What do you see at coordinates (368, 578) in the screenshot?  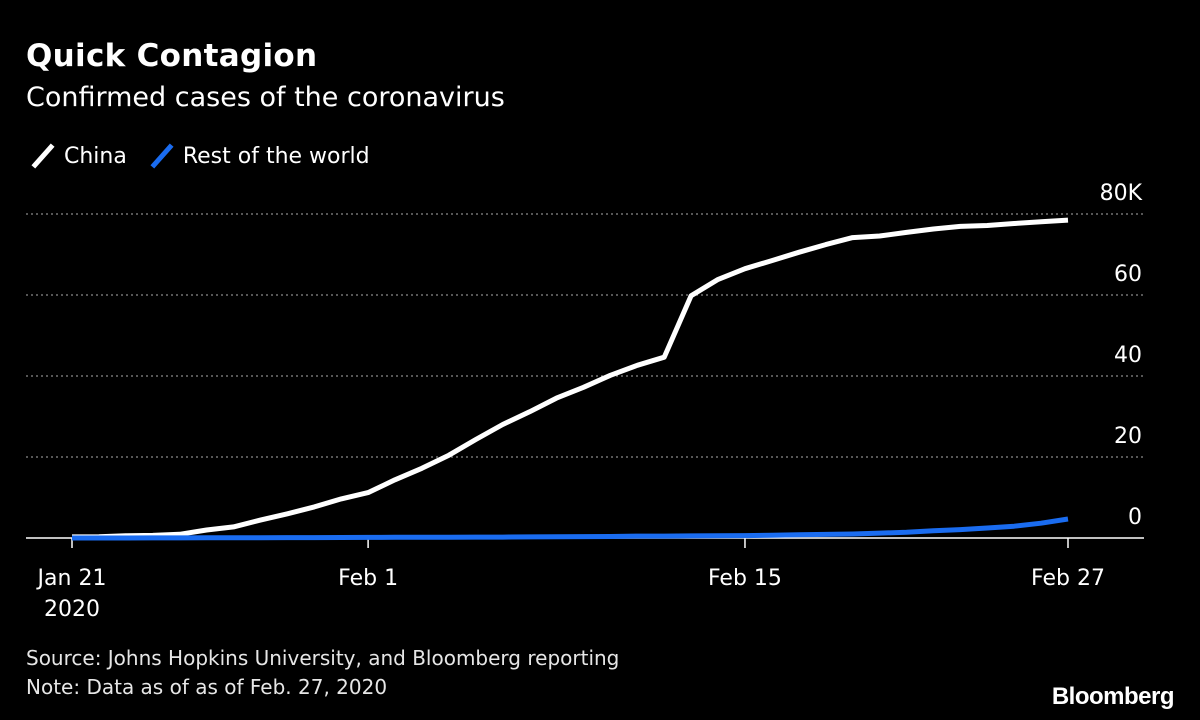 I see `x-tick-label: Feb 1` at bounding box center [368, 578].